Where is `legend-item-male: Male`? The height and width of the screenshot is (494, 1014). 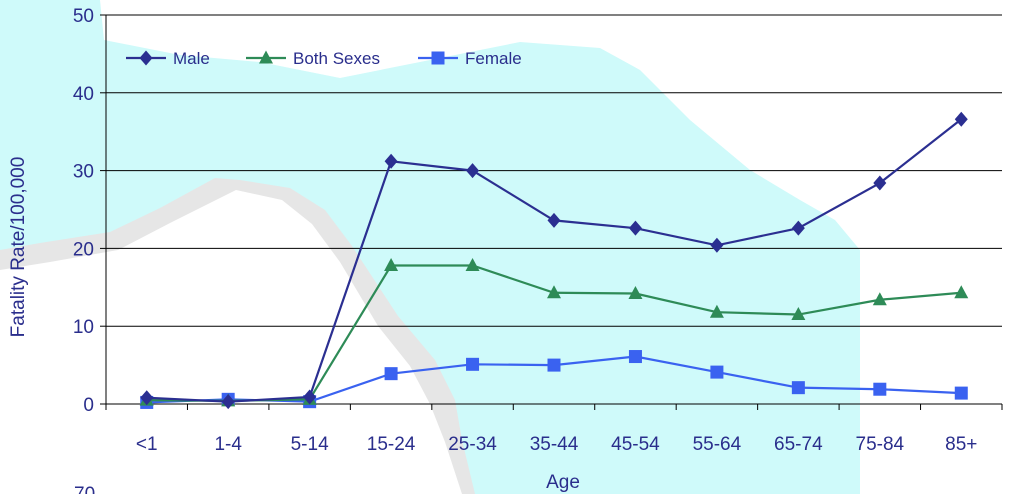 legend-item-male: Male is located at coordinates (168, 58).